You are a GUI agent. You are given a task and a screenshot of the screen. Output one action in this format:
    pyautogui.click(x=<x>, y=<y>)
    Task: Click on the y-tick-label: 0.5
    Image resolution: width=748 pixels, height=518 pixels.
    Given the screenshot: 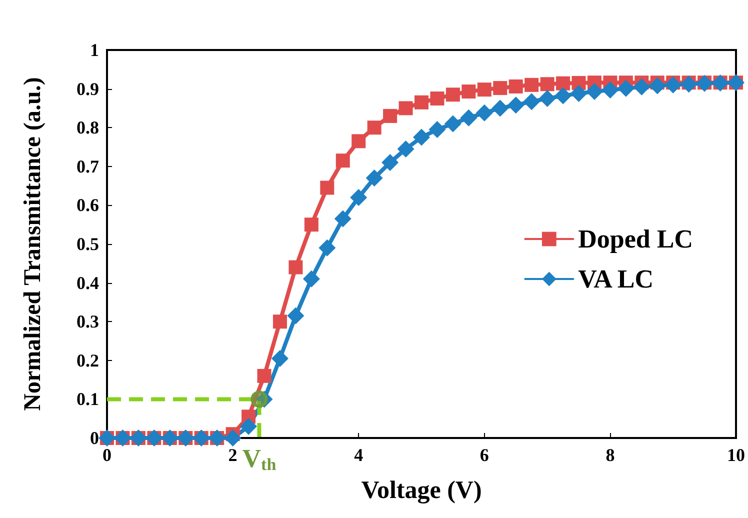 What is the action you would take?
    pyautogui.click(x=87, y=244)
    